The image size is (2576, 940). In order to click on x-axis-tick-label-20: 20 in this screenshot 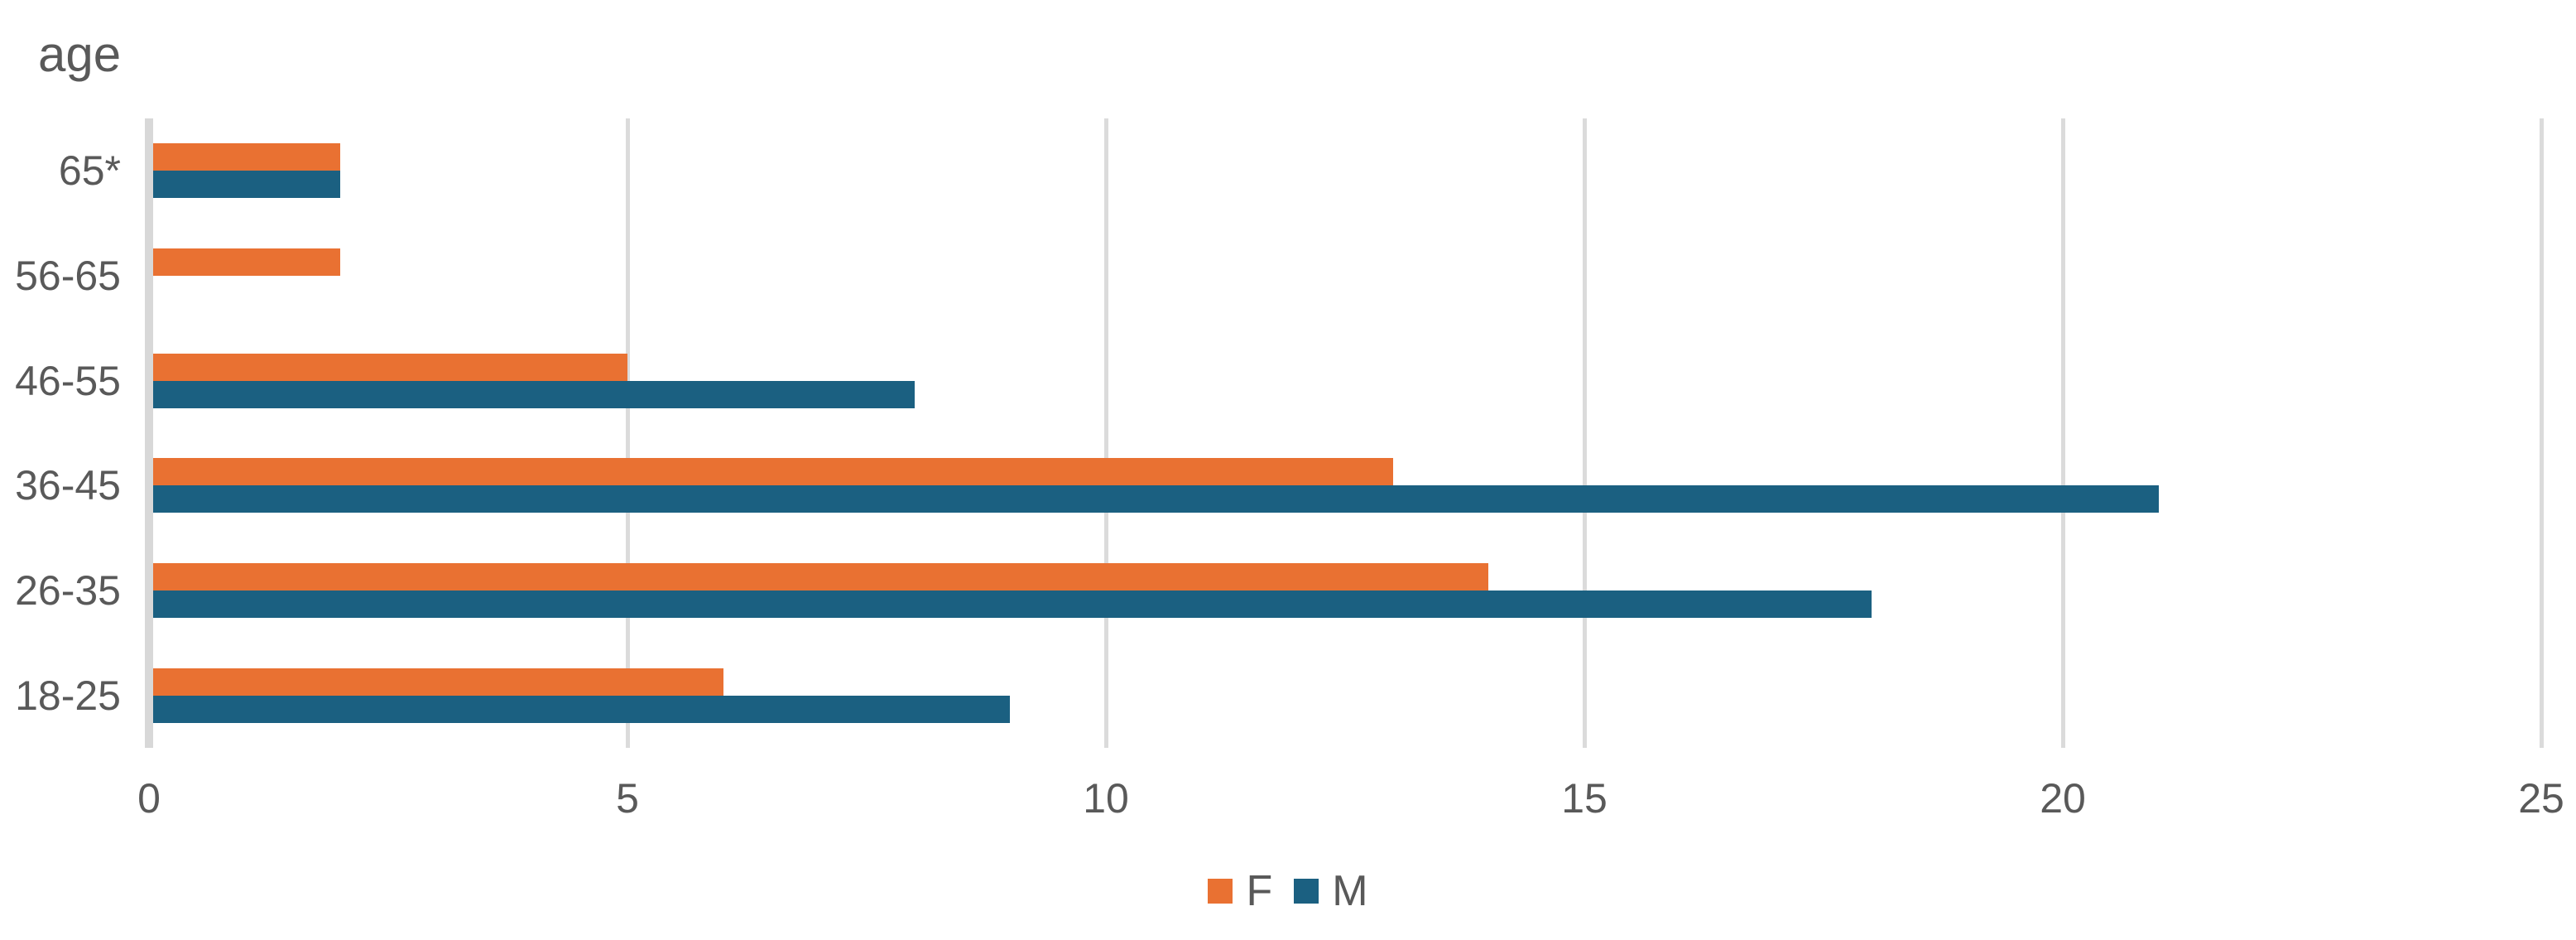, I will do `click(2063, 798)`.